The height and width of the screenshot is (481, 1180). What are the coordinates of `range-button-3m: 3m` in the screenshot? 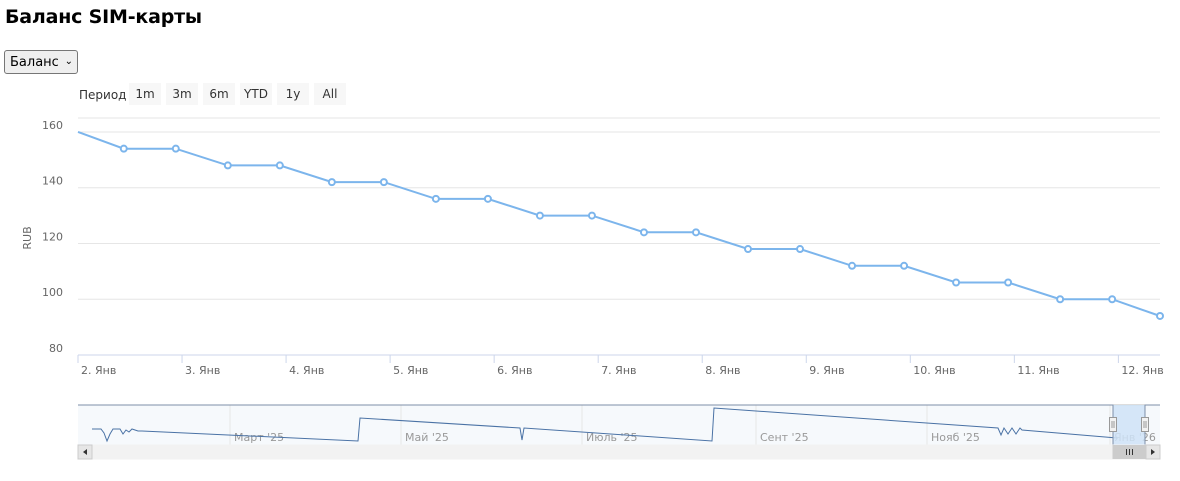 It's located at (182, 94).